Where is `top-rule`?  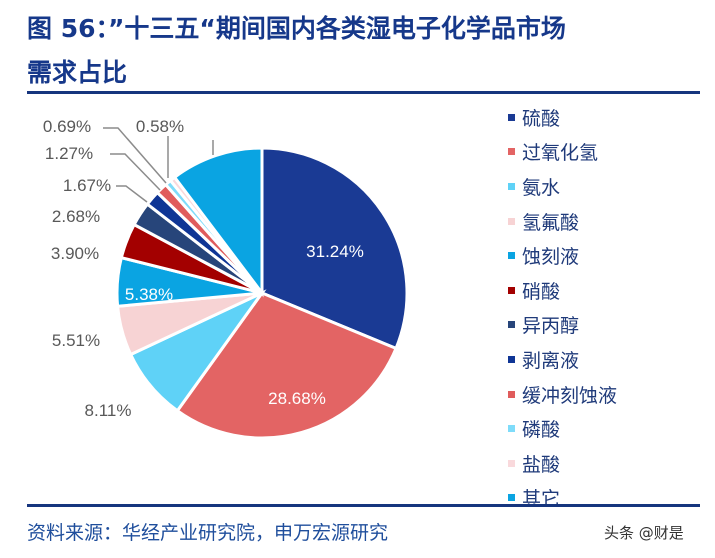
top-rule is located at coordinates (363, 92).